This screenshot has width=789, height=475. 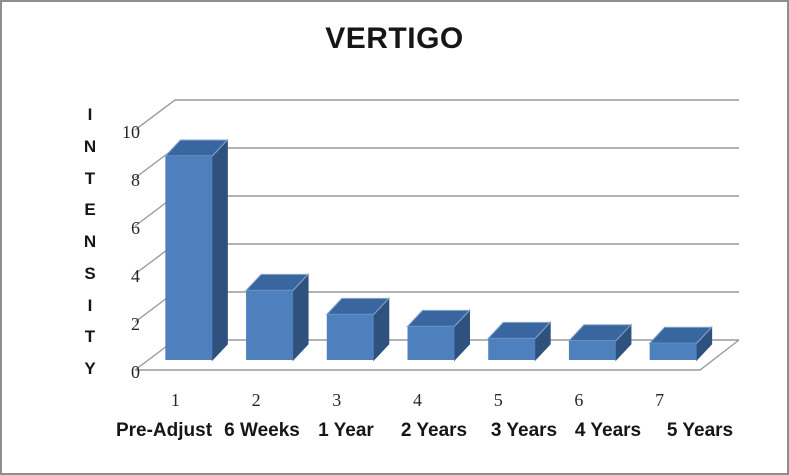 What do you see at coordinates (346, 430) in the screenshot?
I see `x-category-label: 1 Year` at bounding box center [346, 430].